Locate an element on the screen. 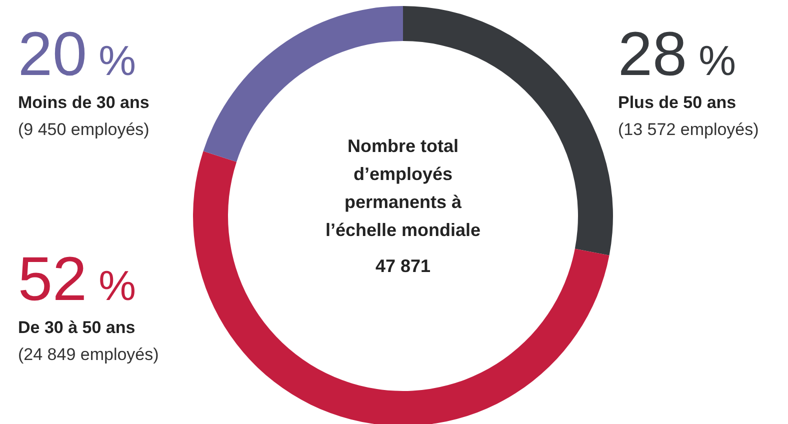 The width and height of the screenshot is (788, 424). text: 47 871 is located at coordinates (403, 266).